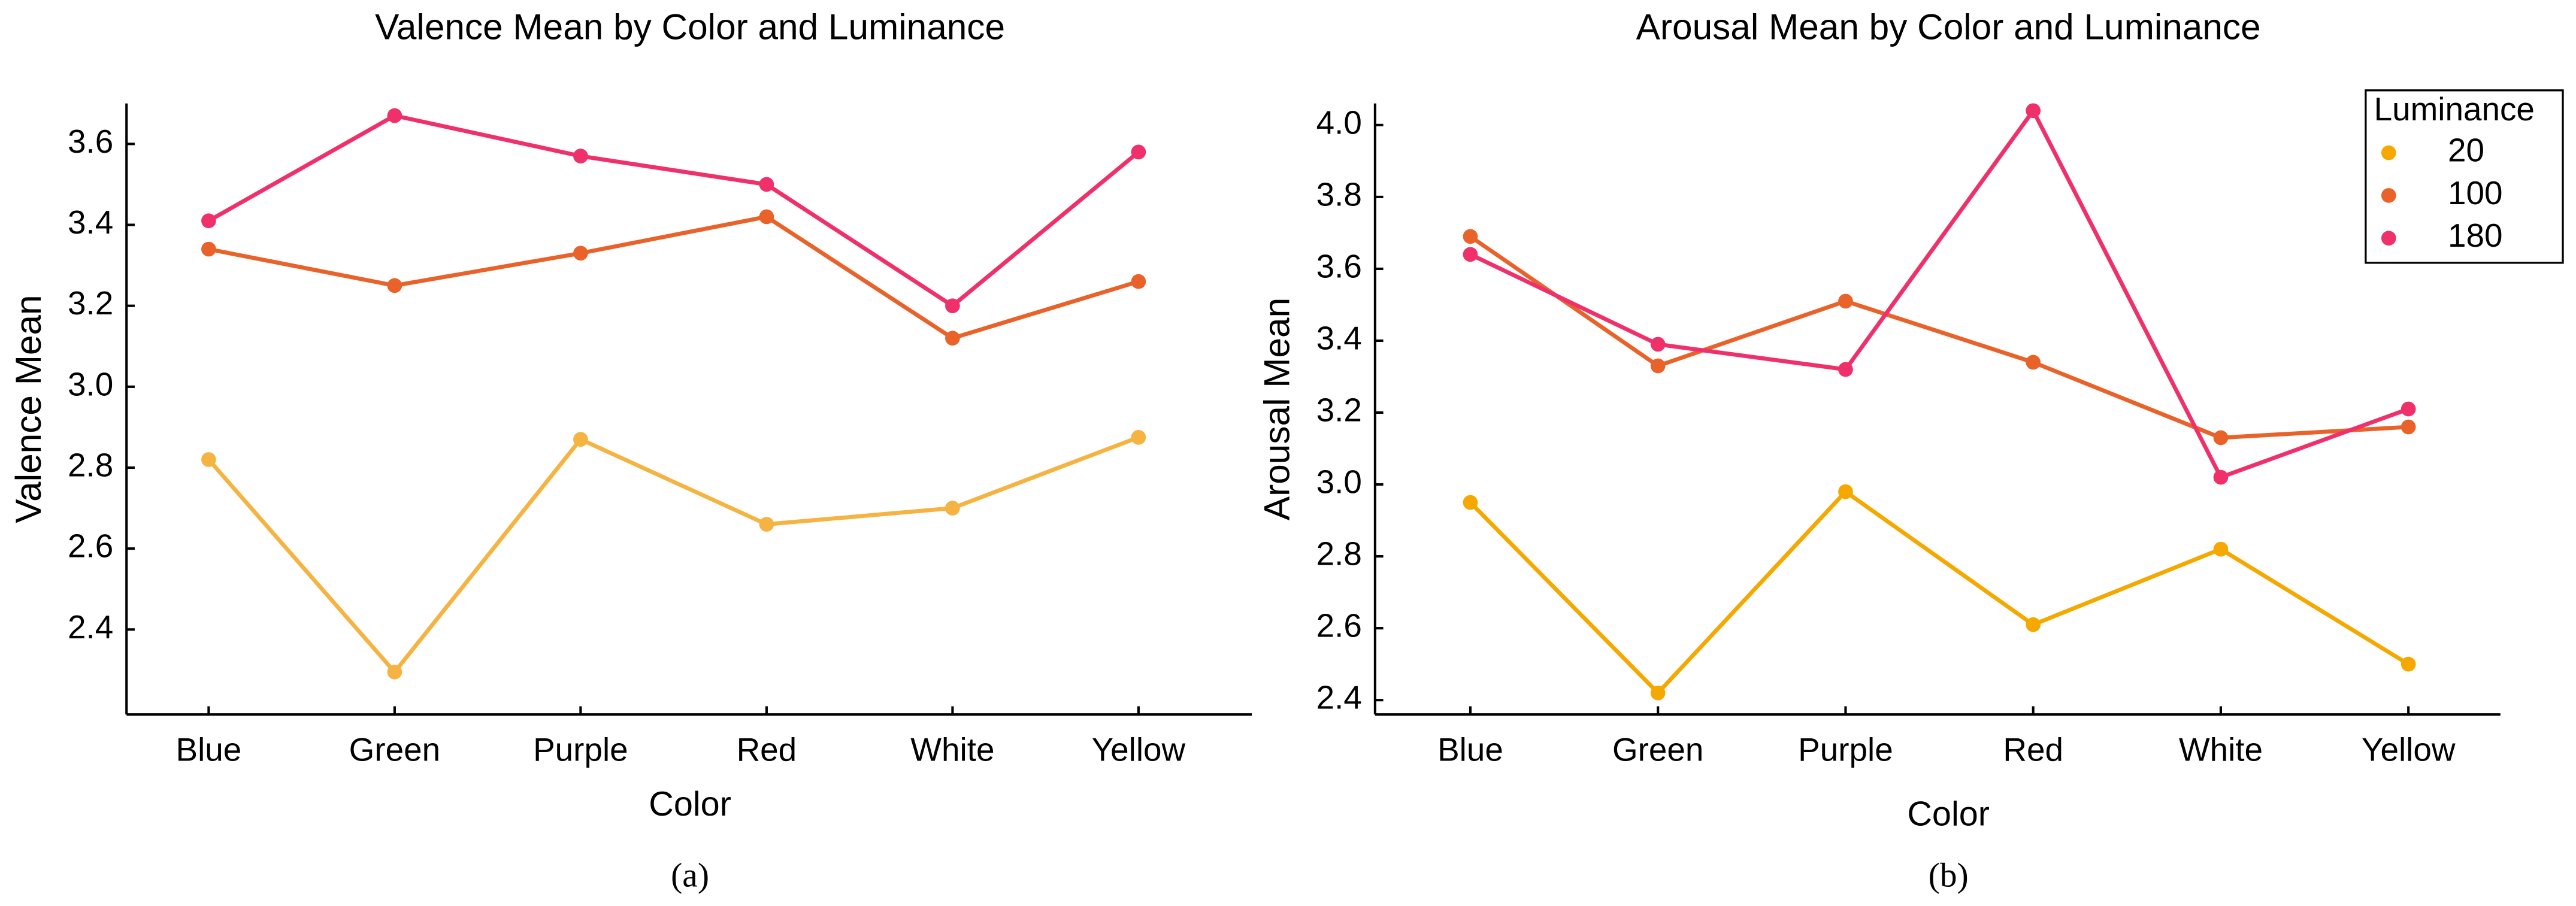  Describe the element at coordinates (1948, 26) in the screenshot. I see `chart-title: Arousal Mean by Color and Luminance` at that location.